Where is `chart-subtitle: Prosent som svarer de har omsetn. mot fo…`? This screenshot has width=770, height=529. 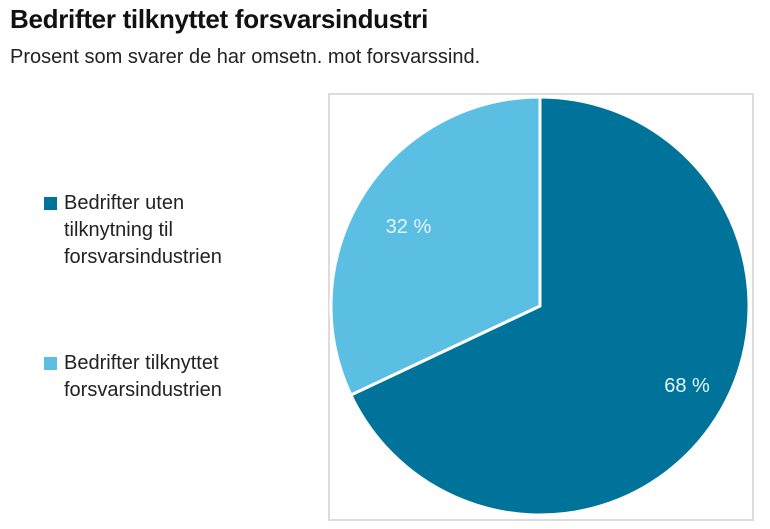 chart-subtitle: Prosent som svarer de har omsetn. mot fo… is located at coordinates (245, 57).